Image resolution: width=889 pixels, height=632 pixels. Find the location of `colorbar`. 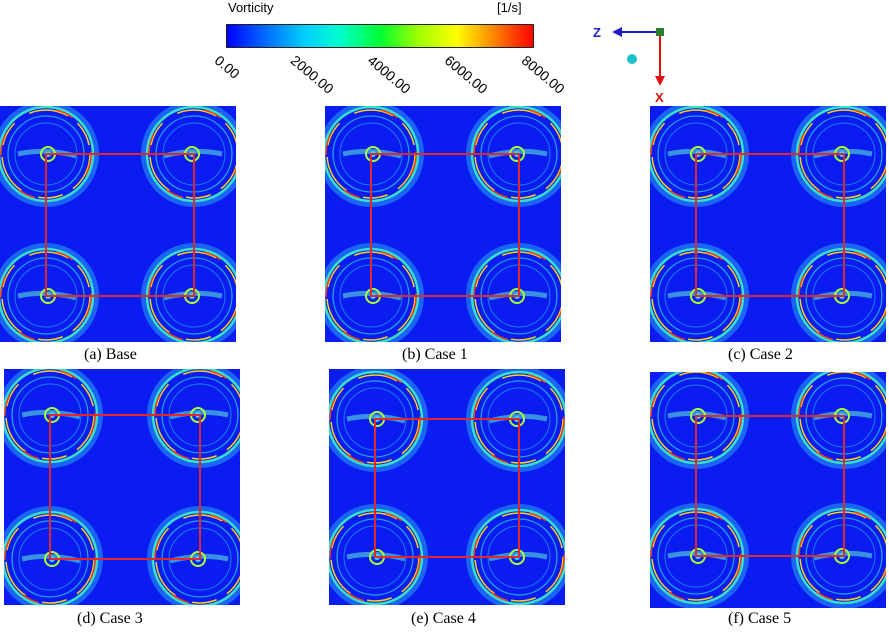

colorbar is located at coordinates (380, 36).